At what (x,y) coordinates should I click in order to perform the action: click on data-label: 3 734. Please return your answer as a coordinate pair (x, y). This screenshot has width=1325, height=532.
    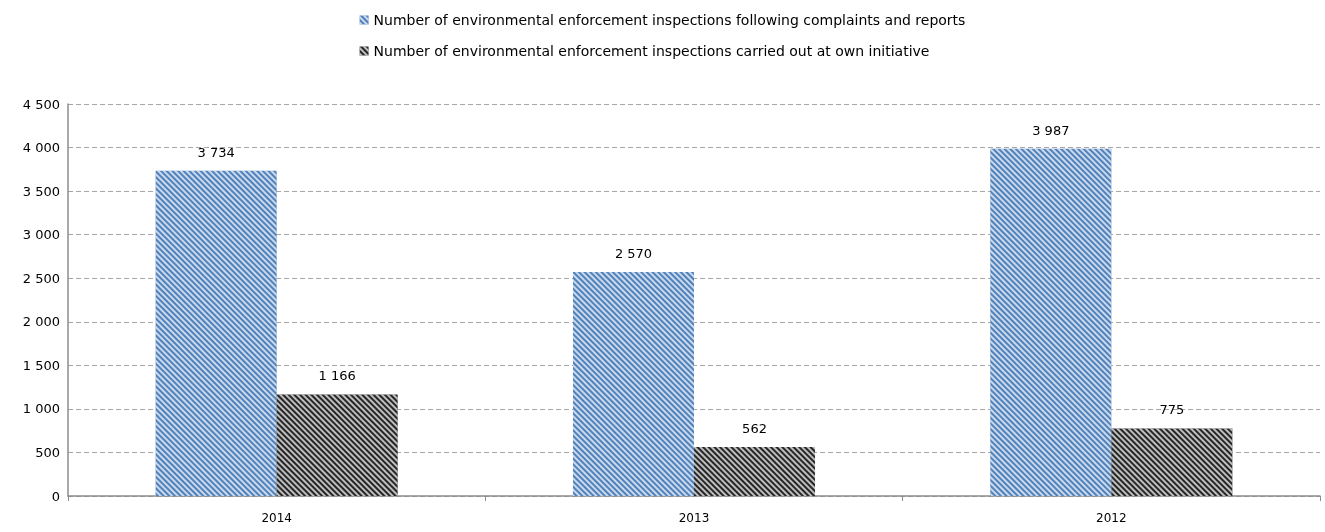
    Looking at the image, I should click on (216, 152).